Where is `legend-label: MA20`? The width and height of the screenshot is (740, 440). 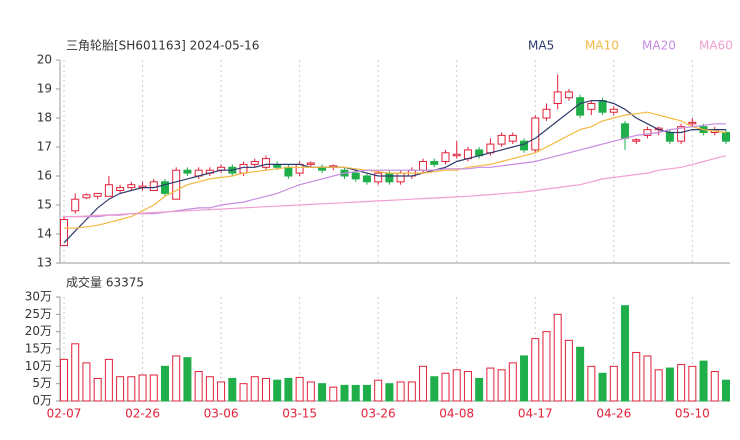 legend-label: MA20 is located at coordinates (659, 46).